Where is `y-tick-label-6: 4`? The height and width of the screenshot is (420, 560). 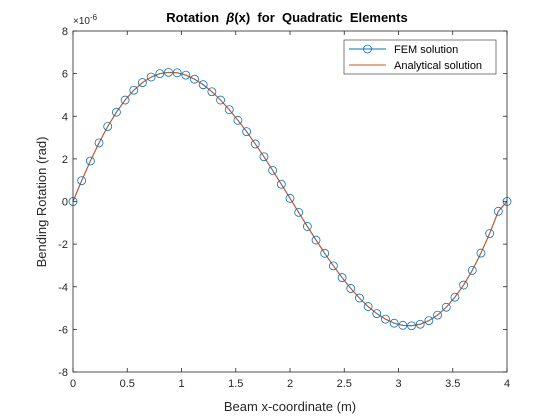 y-tick-label-6: 4 is located at coordinates (65, 117).